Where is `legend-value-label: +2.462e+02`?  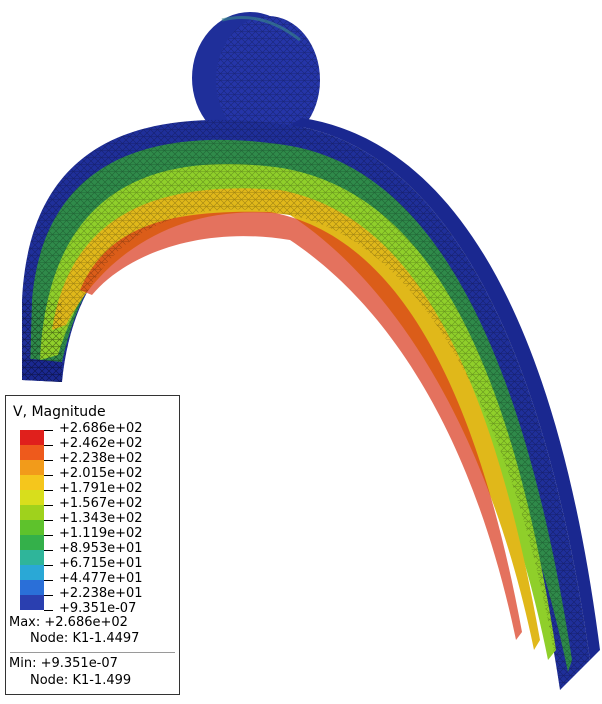 legend-value-label: +2.462e+02 is located at coordinates (101, 443).